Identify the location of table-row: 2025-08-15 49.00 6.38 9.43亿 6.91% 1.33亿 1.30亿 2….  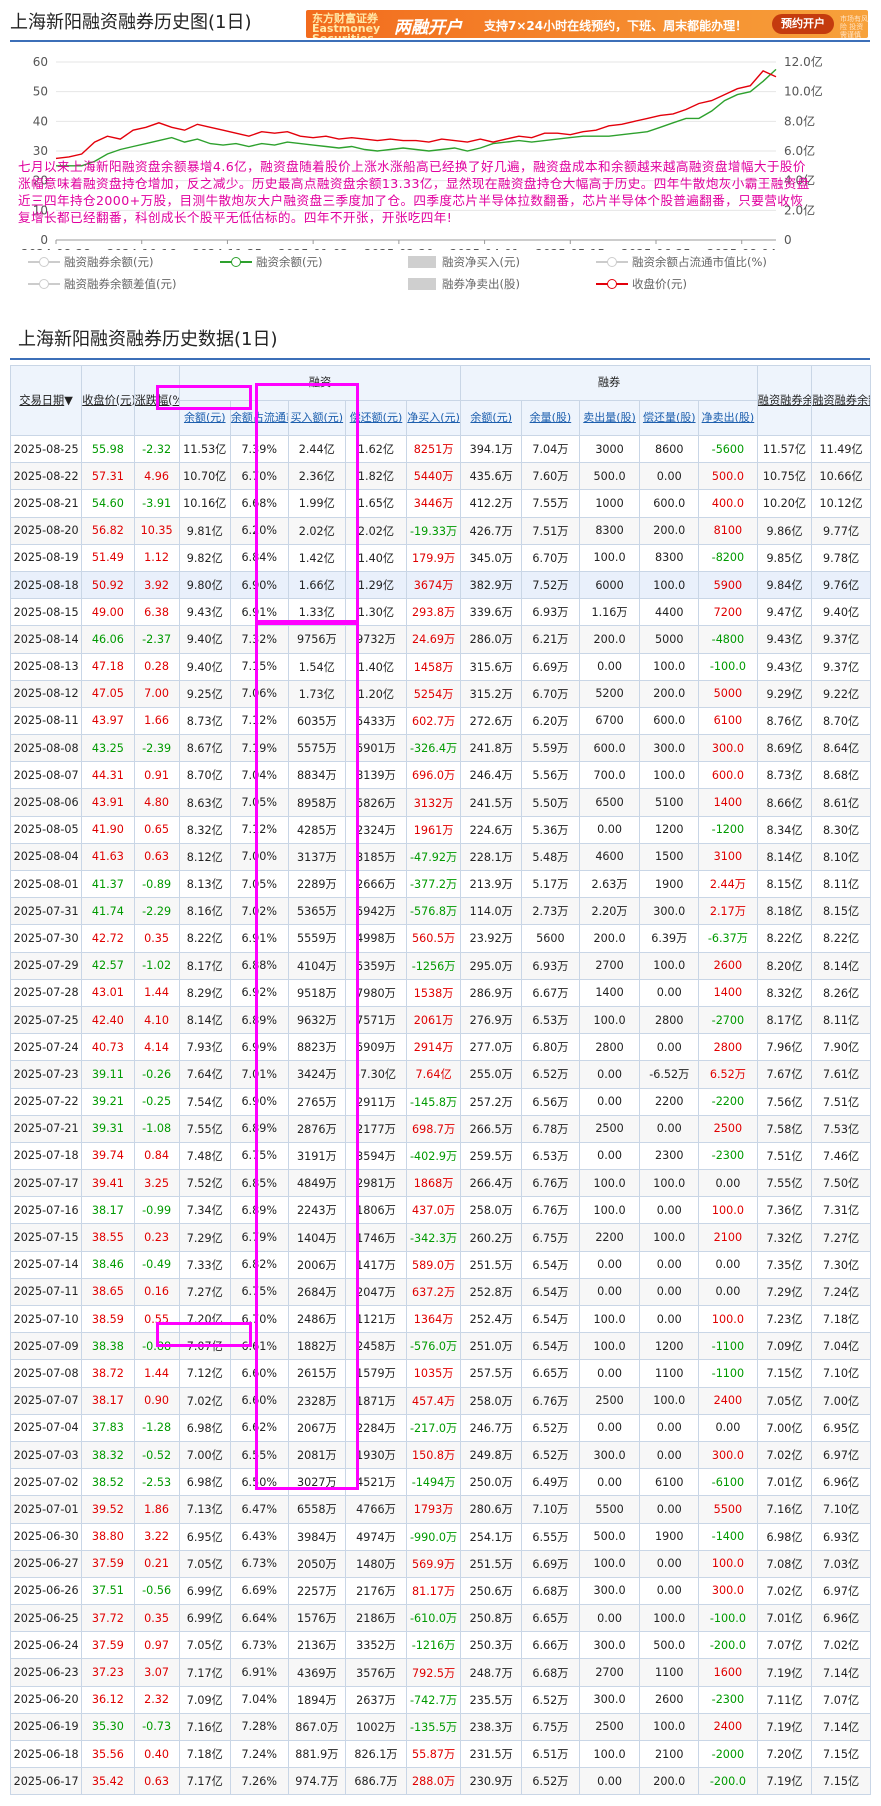
(440, 612).